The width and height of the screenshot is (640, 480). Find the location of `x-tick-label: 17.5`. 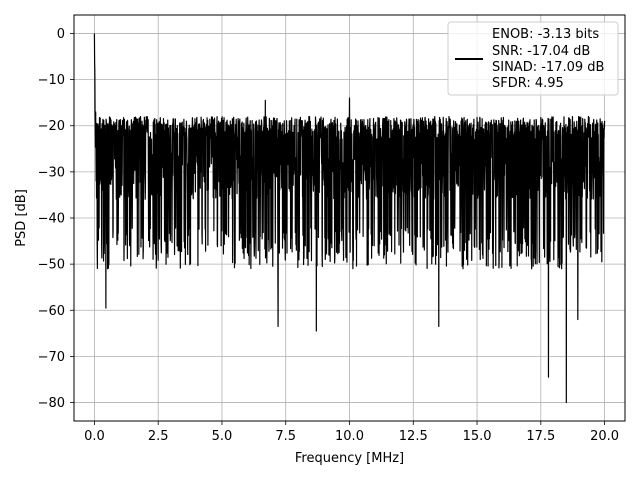

x-tick-label: 17.5 is located at coordinates (540, 436).